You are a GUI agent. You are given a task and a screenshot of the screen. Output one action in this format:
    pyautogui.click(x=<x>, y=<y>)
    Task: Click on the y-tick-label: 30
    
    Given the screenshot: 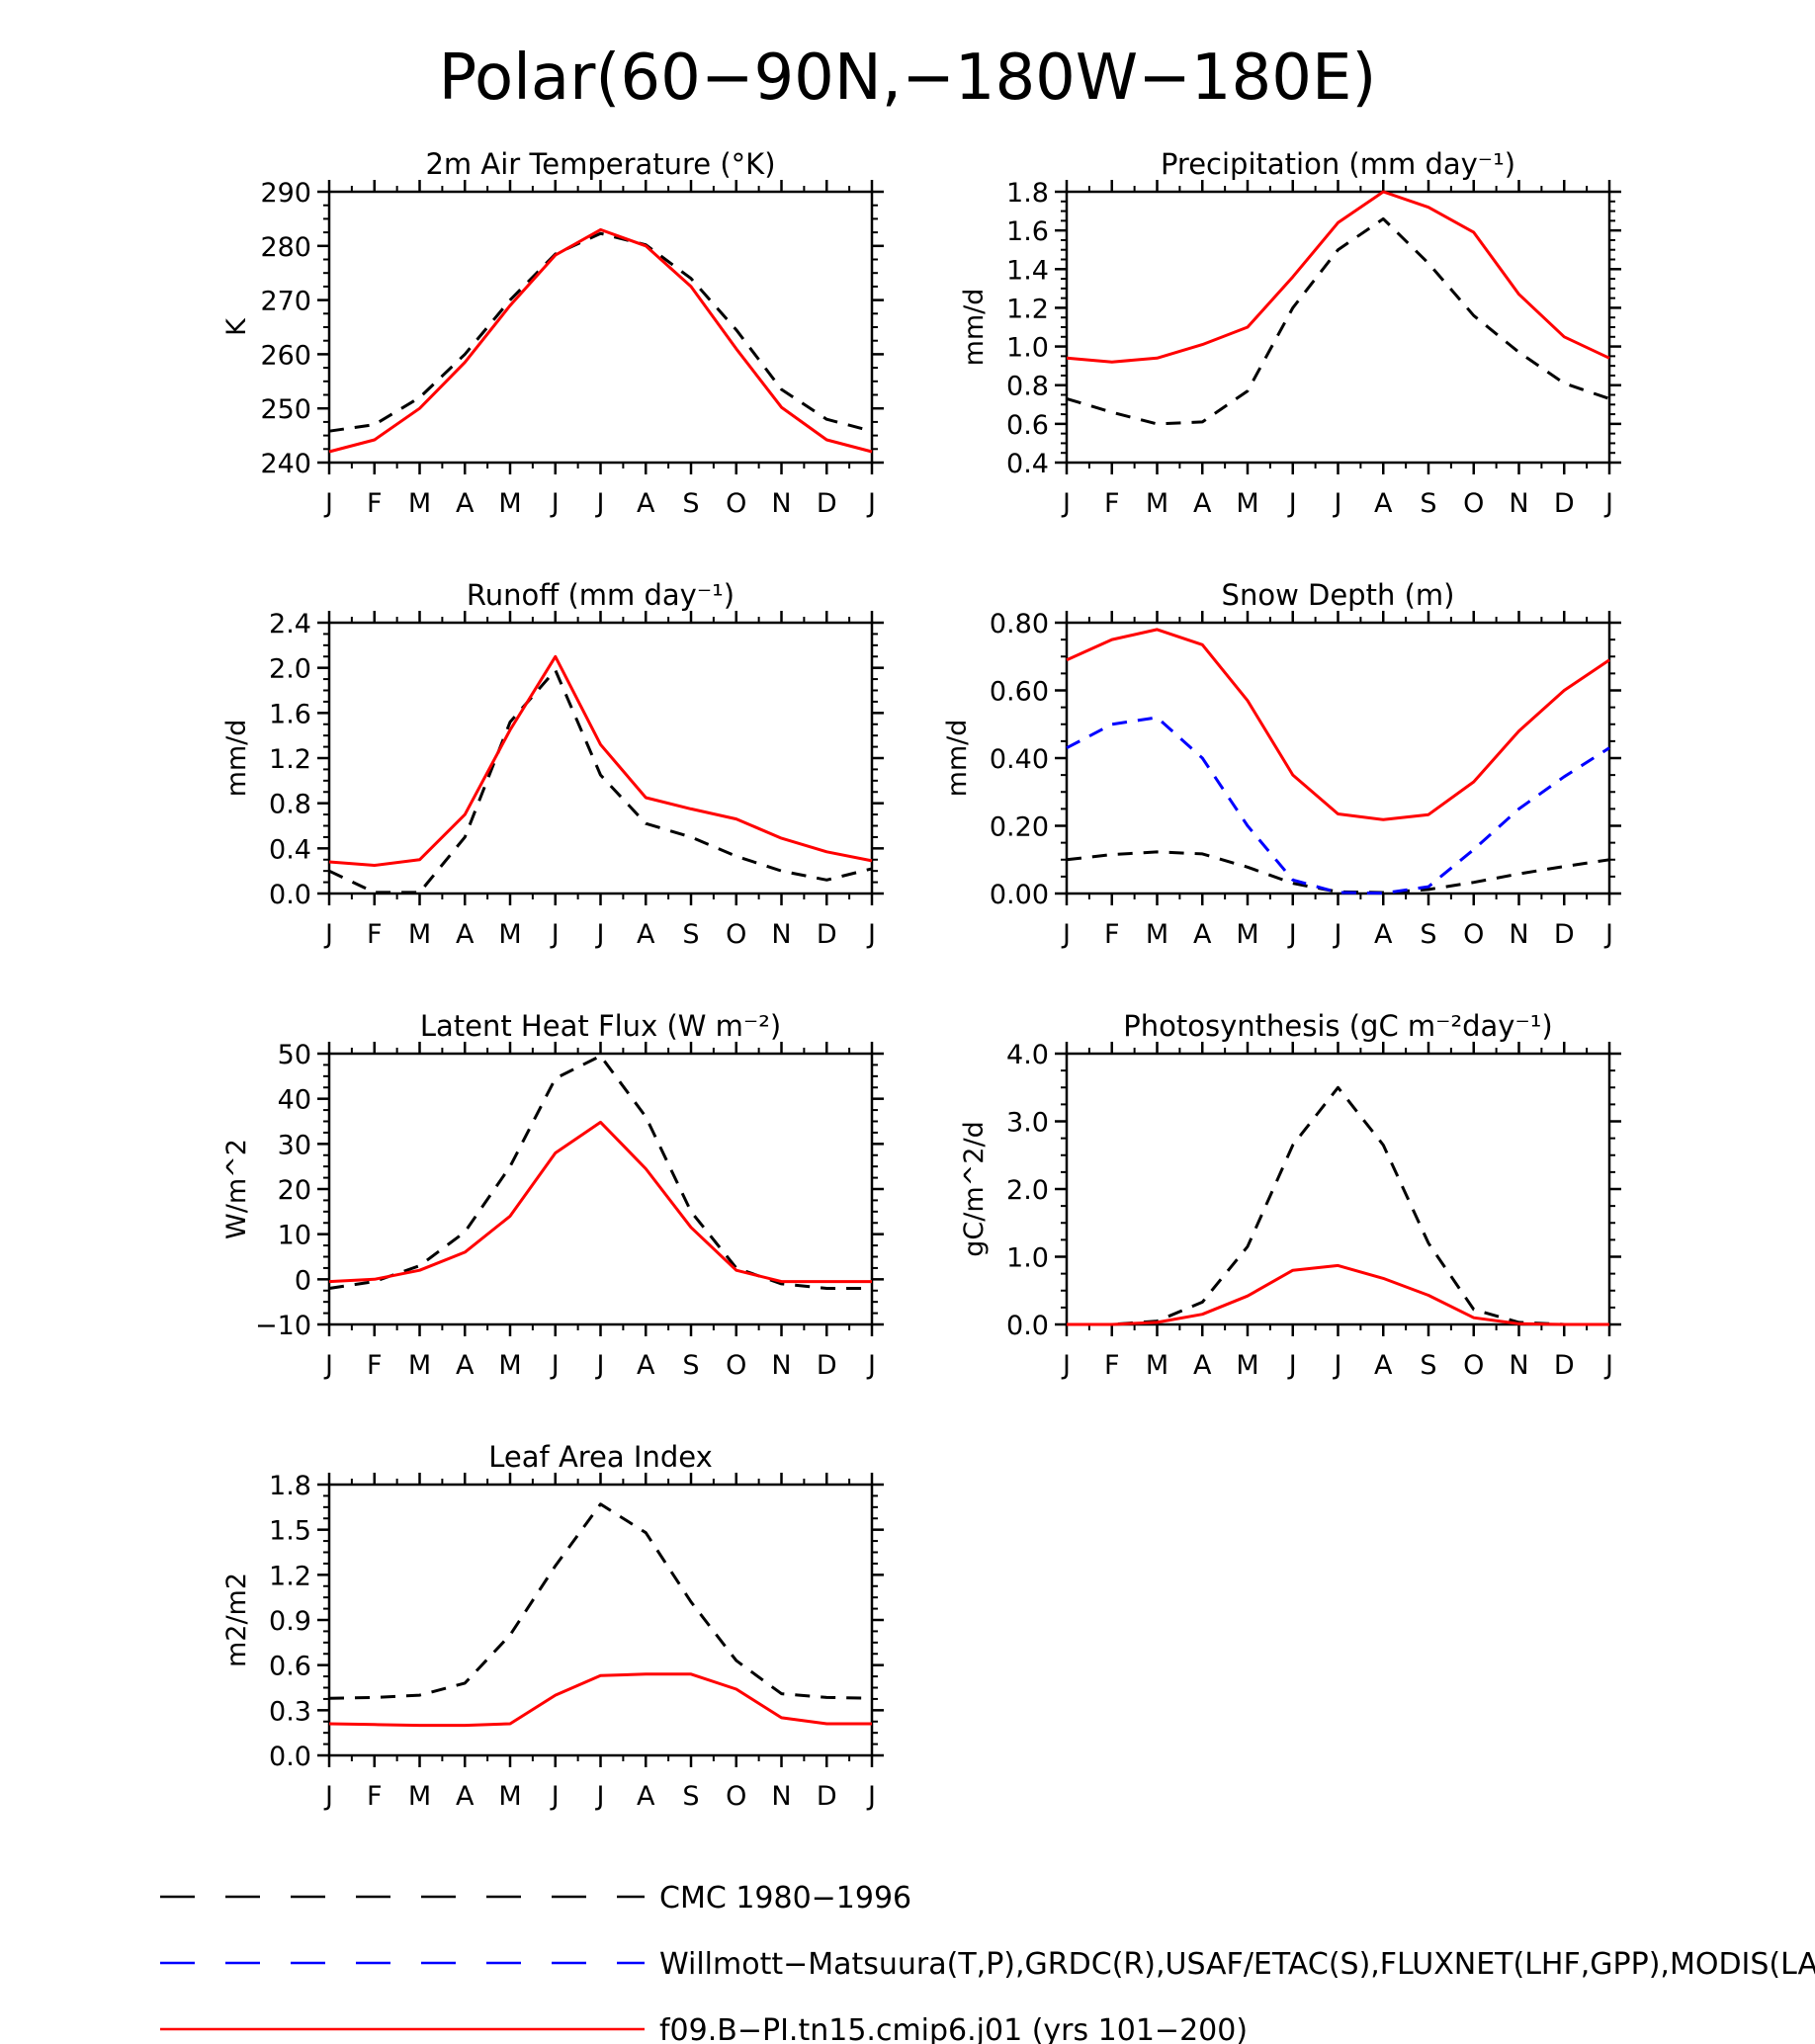 What is the action you would take?
    pyautogui.click(x=295, y=1145)
    